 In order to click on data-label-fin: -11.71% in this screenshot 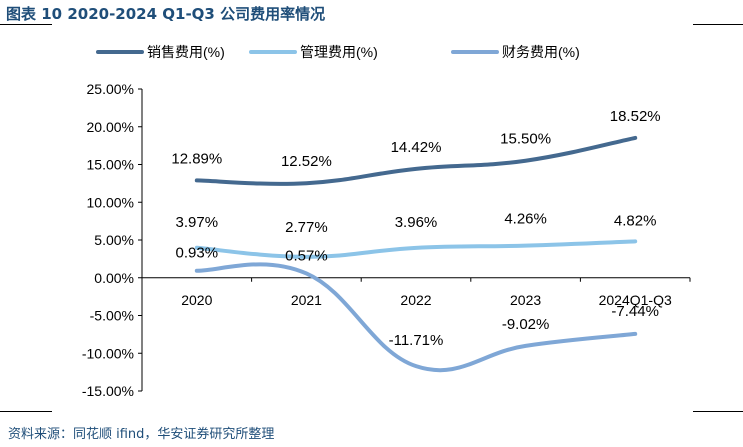, I will do `click(416, 340)`.